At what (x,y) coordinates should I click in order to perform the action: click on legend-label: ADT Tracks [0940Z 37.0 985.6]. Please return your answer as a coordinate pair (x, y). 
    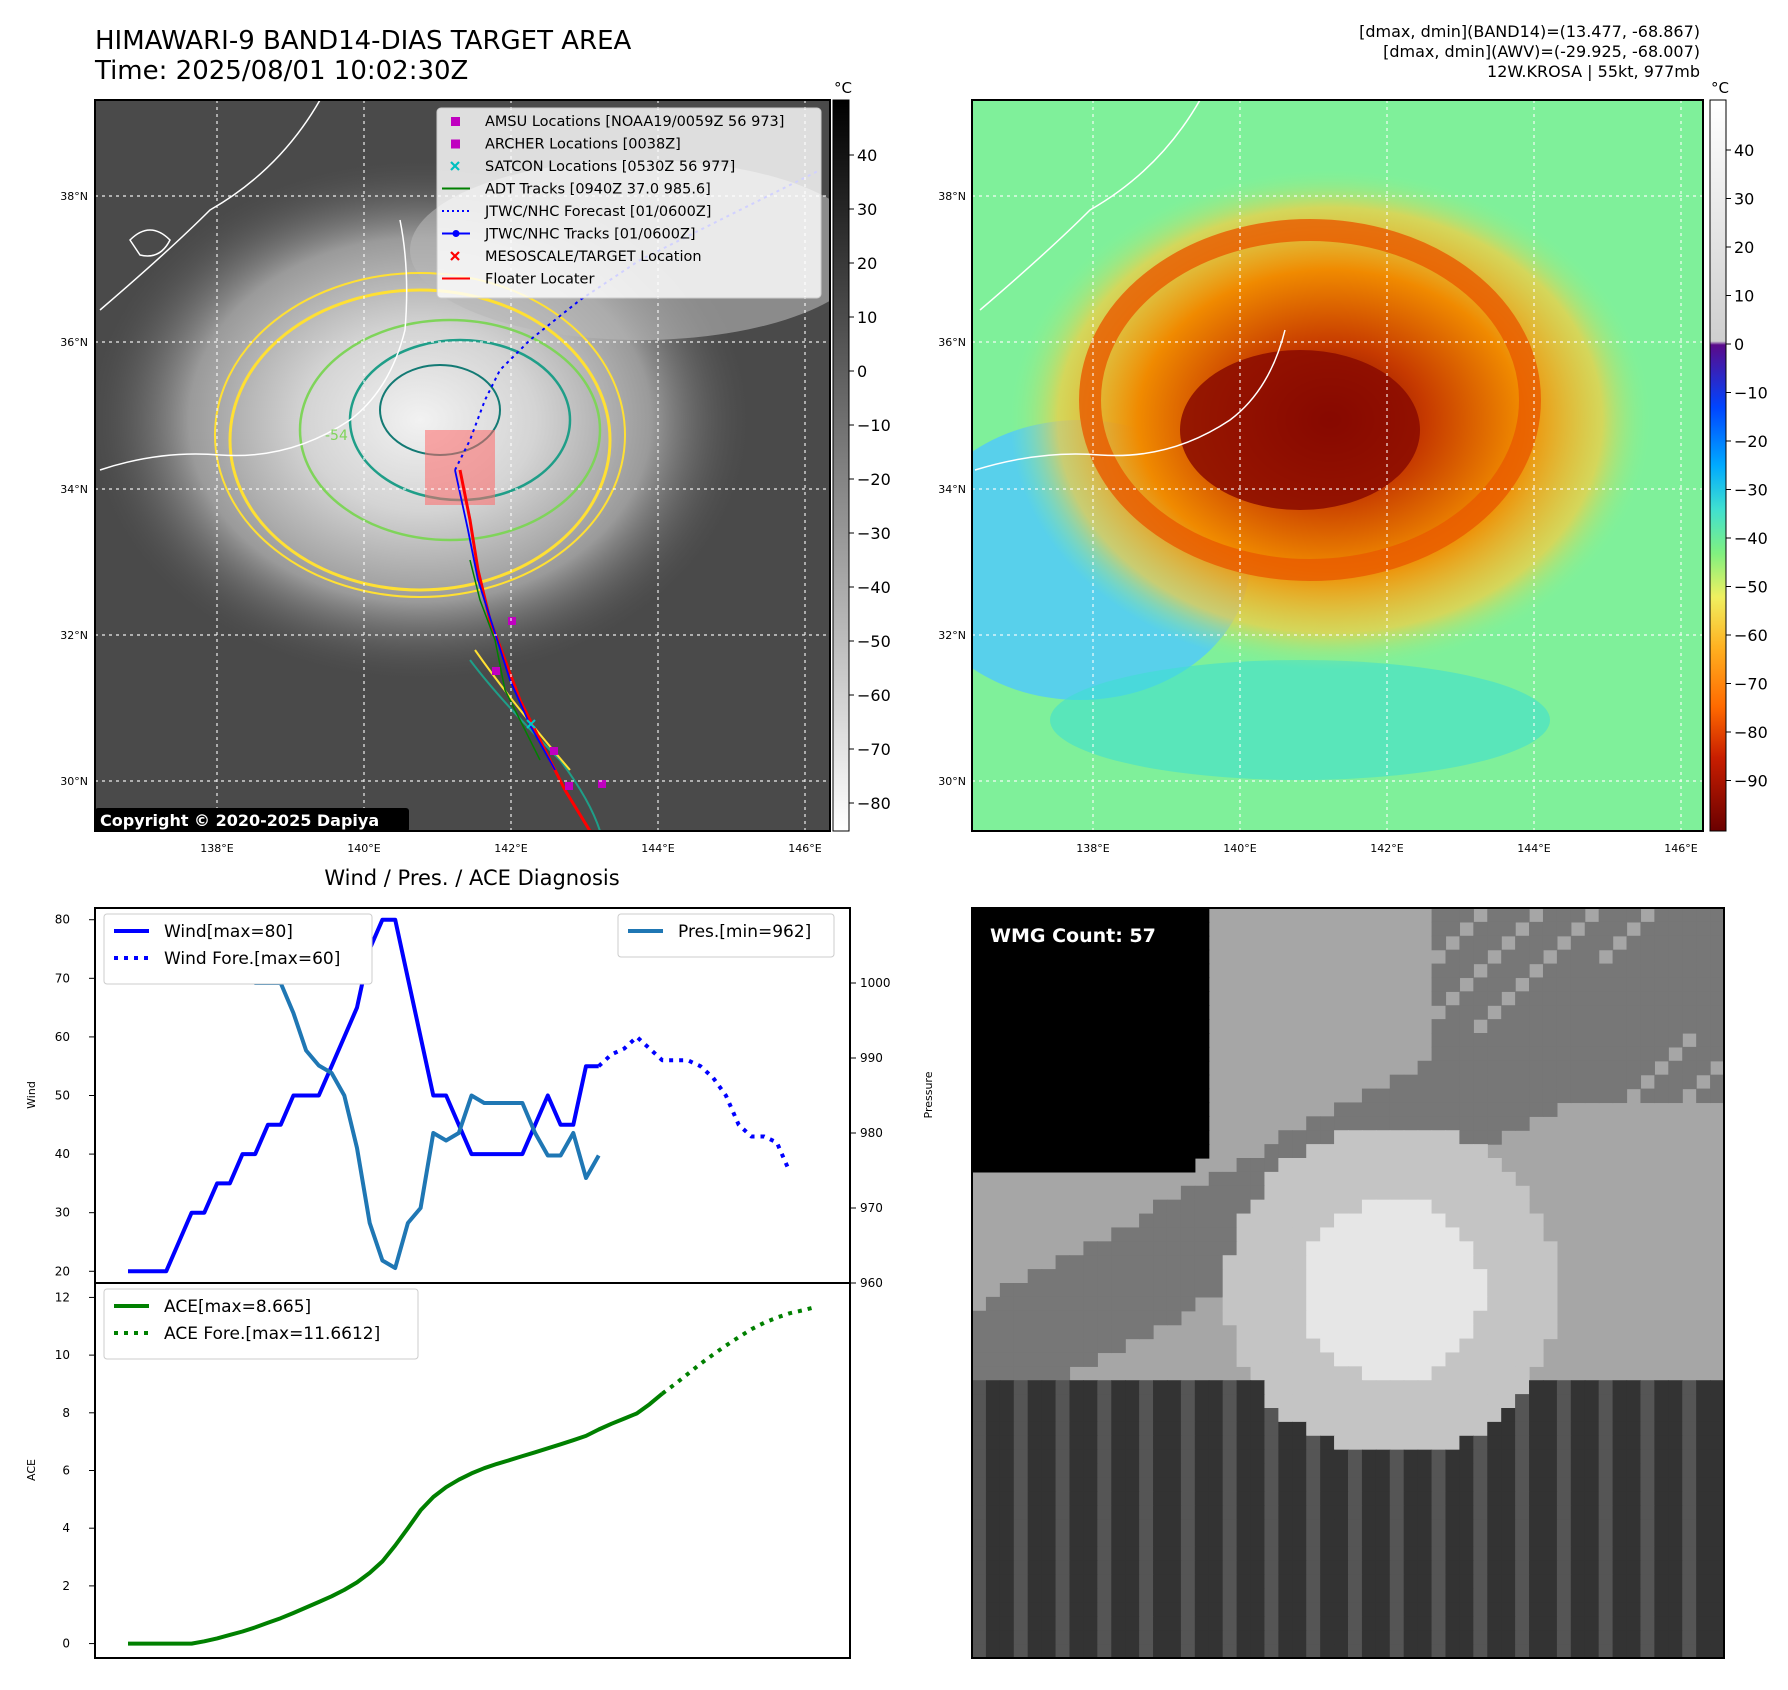
    Looking at the image, I should click on (598, 190).